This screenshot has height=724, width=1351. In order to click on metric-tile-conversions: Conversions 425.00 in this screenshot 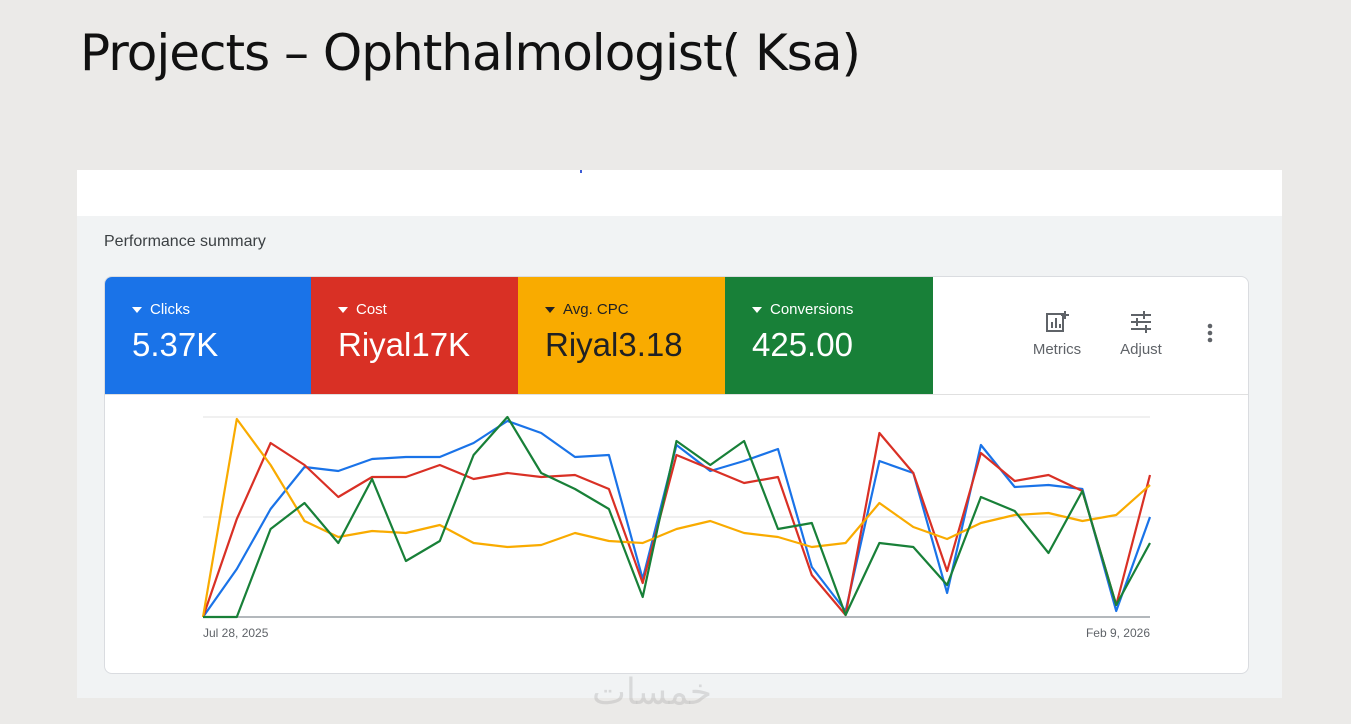, I will do `click(829, 335)`.